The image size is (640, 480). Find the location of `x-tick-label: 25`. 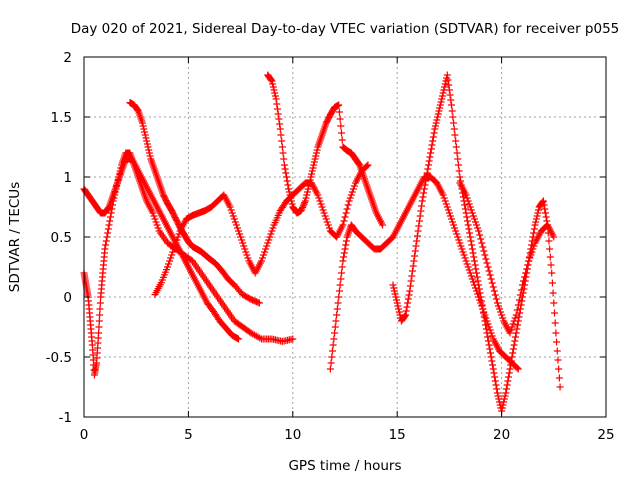

x-tick-label: 25 is located at coordinates (605, 435).